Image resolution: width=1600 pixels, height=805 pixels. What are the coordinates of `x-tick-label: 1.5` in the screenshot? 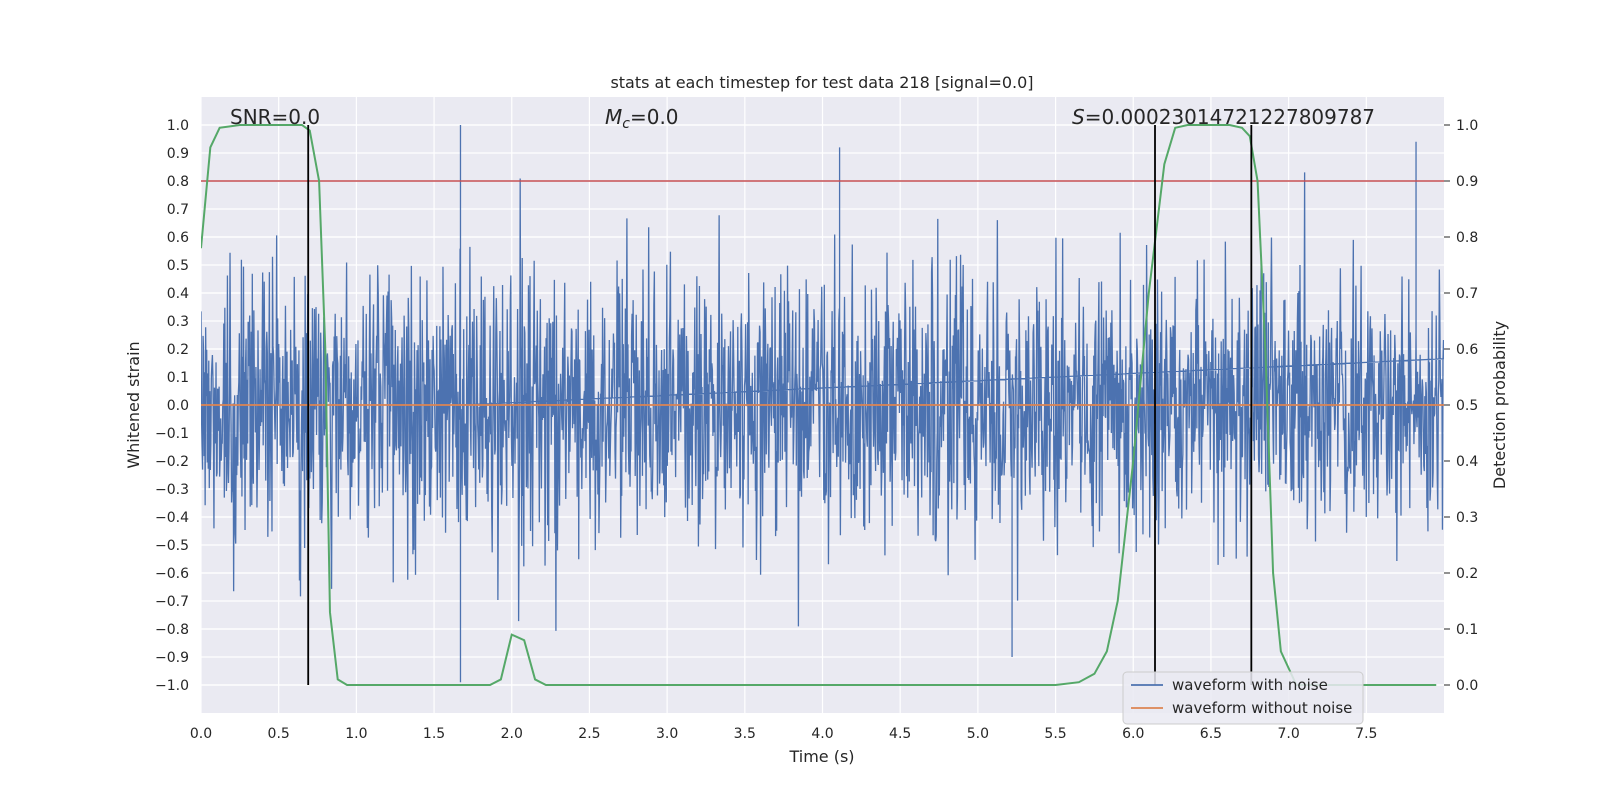 It's located at (434, 734).